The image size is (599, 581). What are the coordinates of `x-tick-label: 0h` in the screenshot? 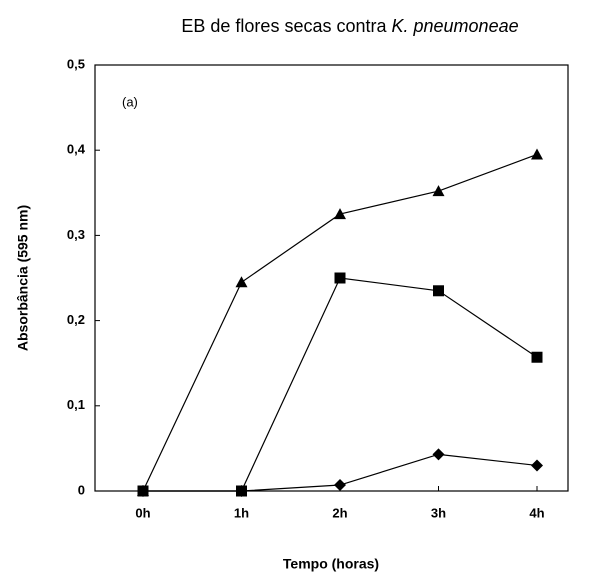 It's located at (142, 512).